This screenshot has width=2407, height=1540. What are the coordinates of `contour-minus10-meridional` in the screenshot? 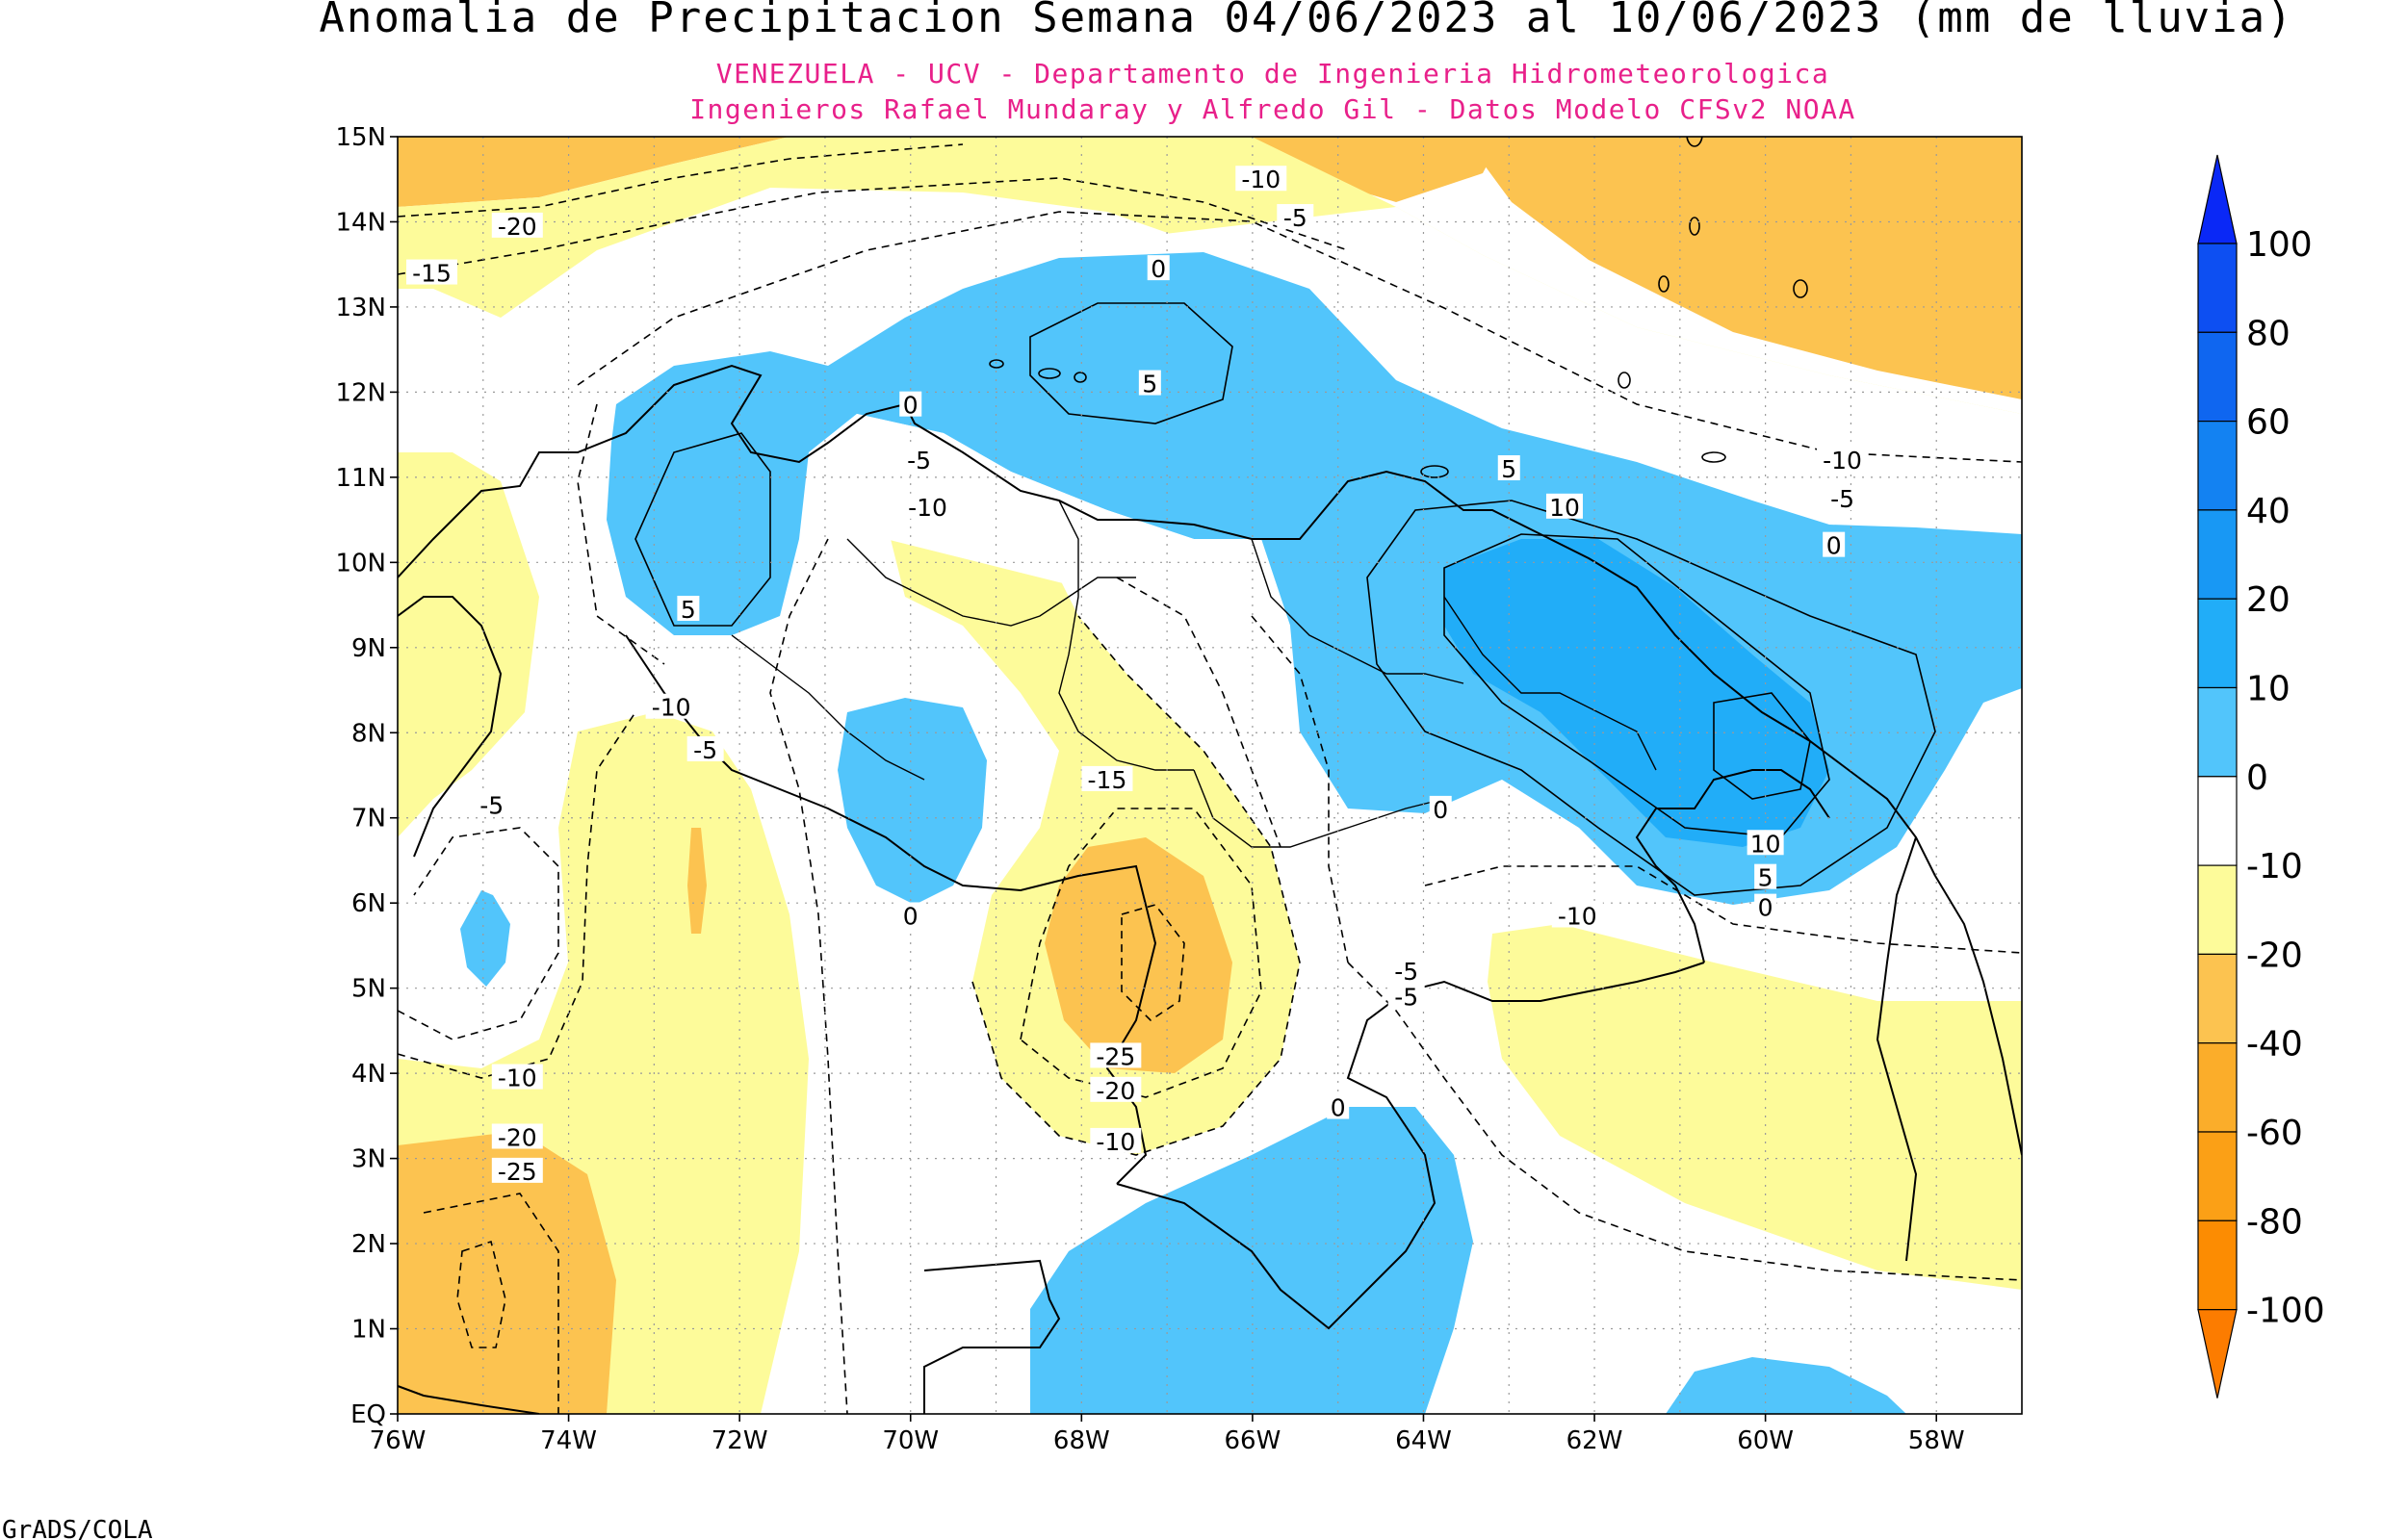 It's located at (1198, 712).